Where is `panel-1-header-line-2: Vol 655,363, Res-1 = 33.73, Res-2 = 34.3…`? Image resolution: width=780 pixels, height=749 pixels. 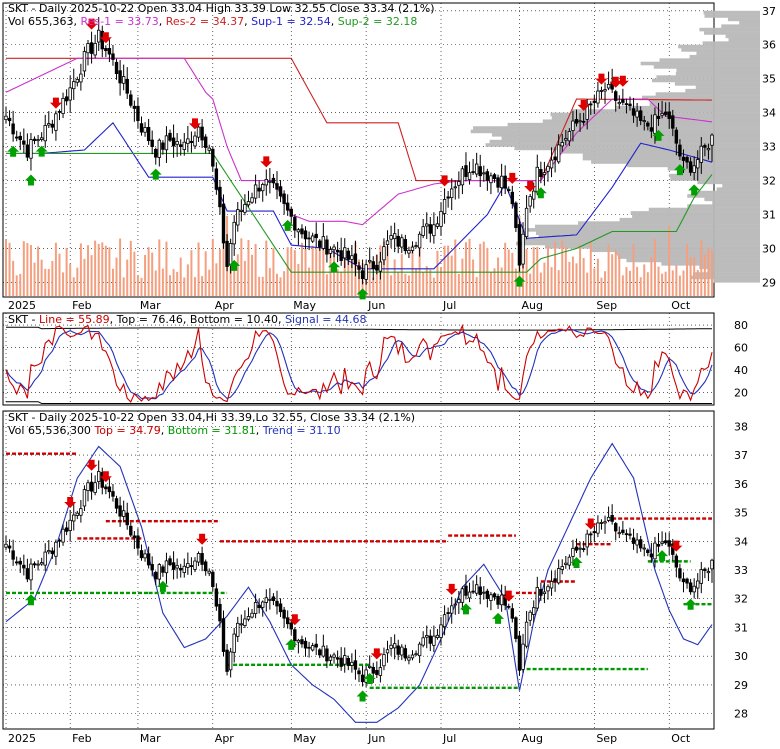
panel-1-header-line-2: Vol 655,363, Res-1 = 33.73, Res-2 = 34.3… is located at coordinates (212, 21).